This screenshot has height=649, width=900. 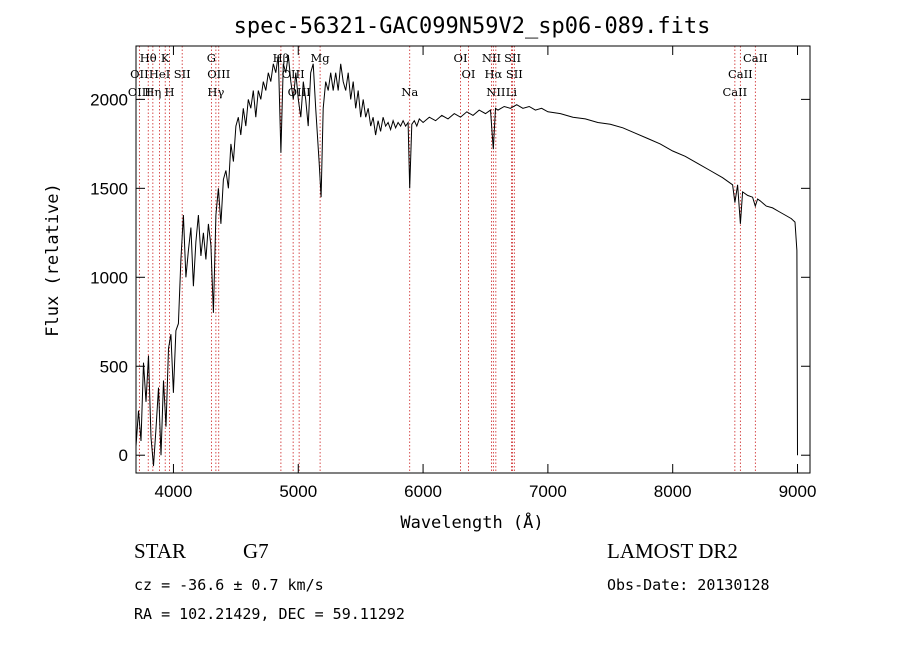 I want to click on redshift-cz: cz = -36.6 ± 0.7 km/s, so click(x=229, y=585).